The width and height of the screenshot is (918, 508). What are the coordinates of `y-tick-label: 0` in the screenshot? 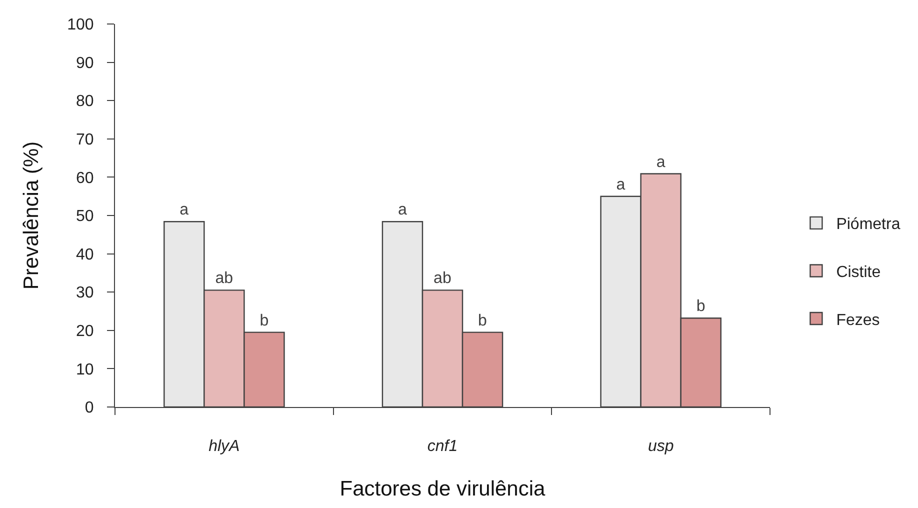 It's located at (89, 408).